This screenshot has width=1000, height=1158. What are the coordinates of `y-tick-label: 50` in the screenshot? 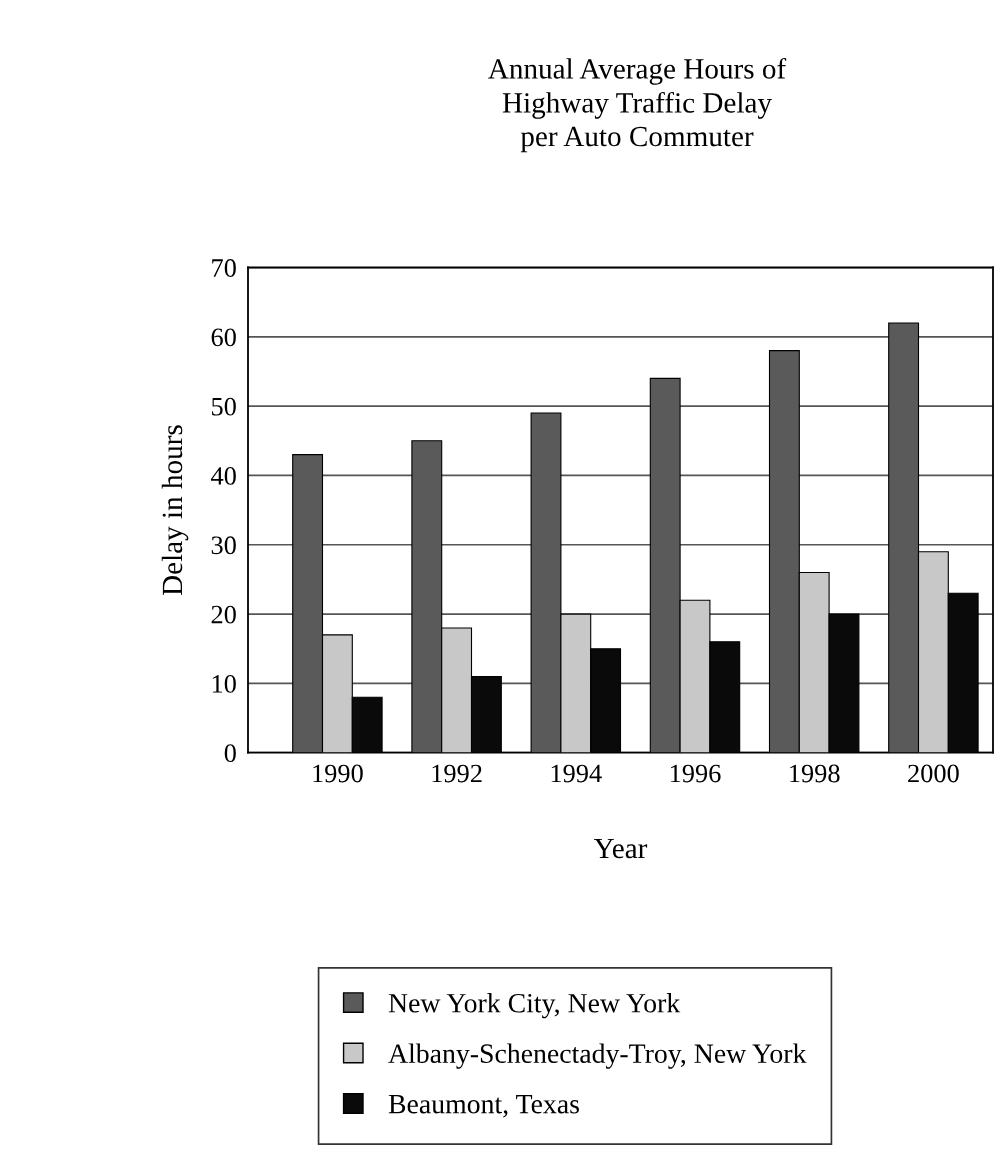 It's located at (224, 406).